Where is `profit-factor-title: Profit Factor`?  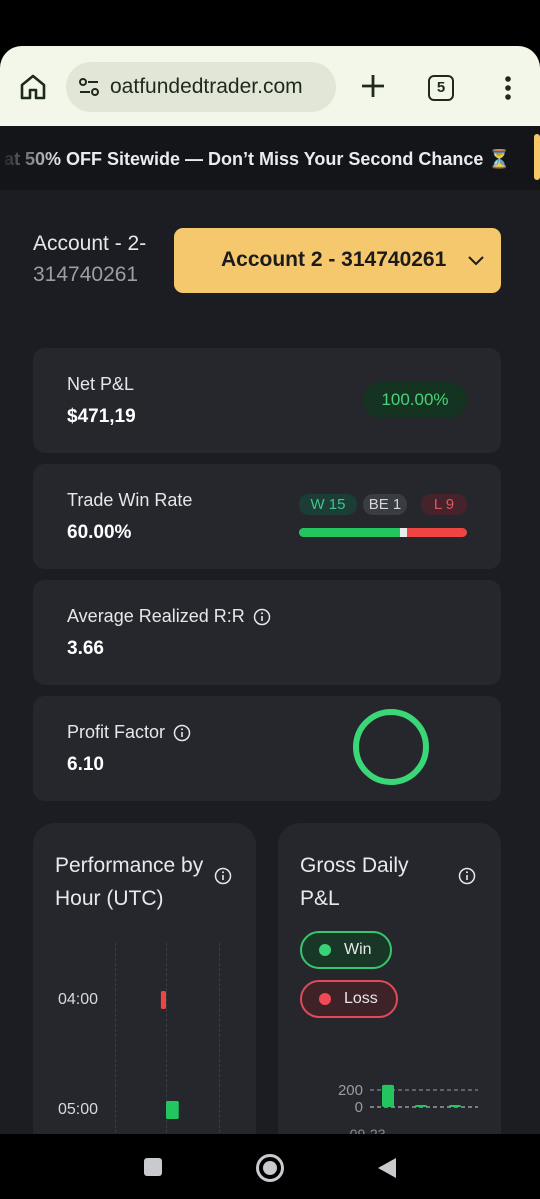
profit-factor-title: Profit Factor is located at coordinates (116, 732).